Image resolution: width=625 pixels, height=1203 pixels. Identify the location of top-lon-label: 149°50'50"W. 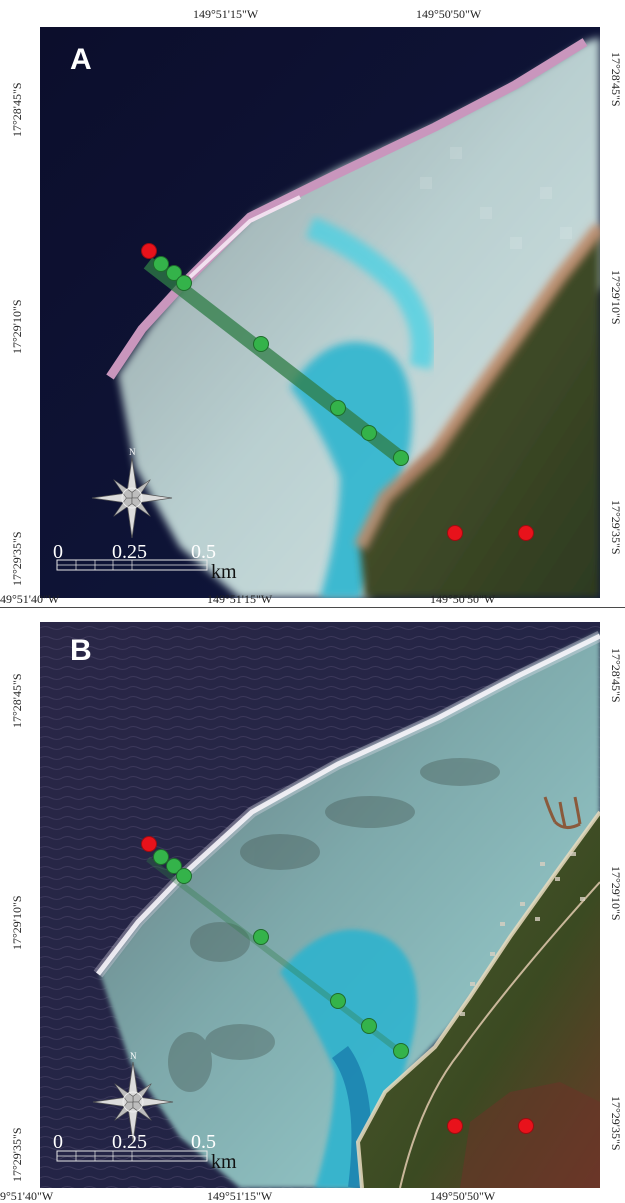
(449, 14).